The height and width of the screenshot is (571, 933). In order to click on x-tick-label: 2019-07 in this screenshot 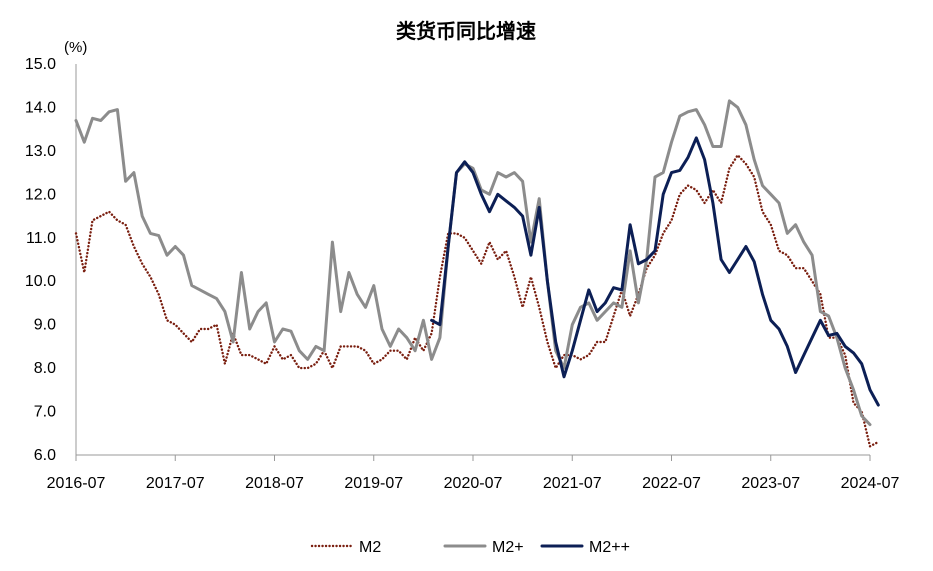, I will do `click(373, 483)`.